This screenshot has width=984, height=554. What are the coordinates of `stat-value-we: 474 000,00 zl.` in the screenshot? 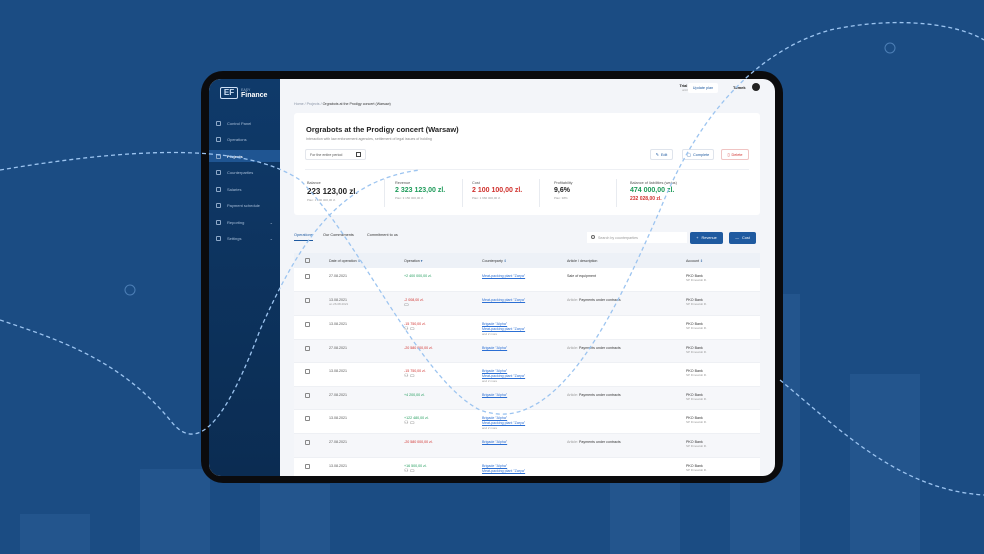 It's located at (652, 190).